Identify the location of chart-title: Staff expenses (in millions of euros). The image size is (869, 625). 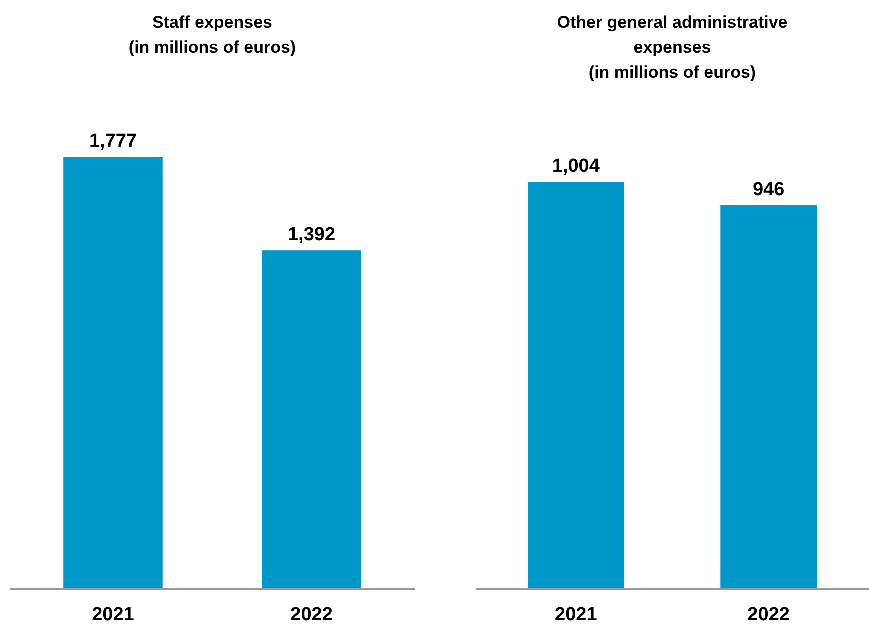
(212, 35).